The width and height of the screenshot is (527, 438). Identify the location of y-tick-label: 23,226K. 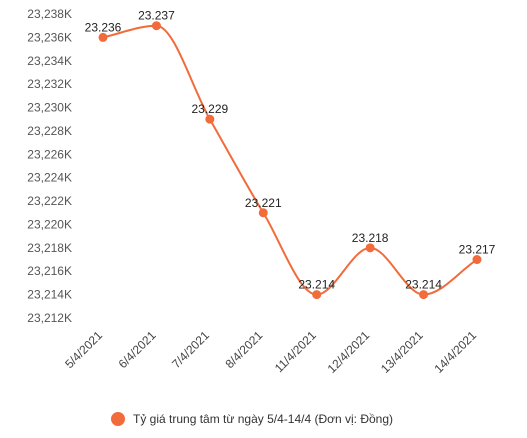
(49, 154).